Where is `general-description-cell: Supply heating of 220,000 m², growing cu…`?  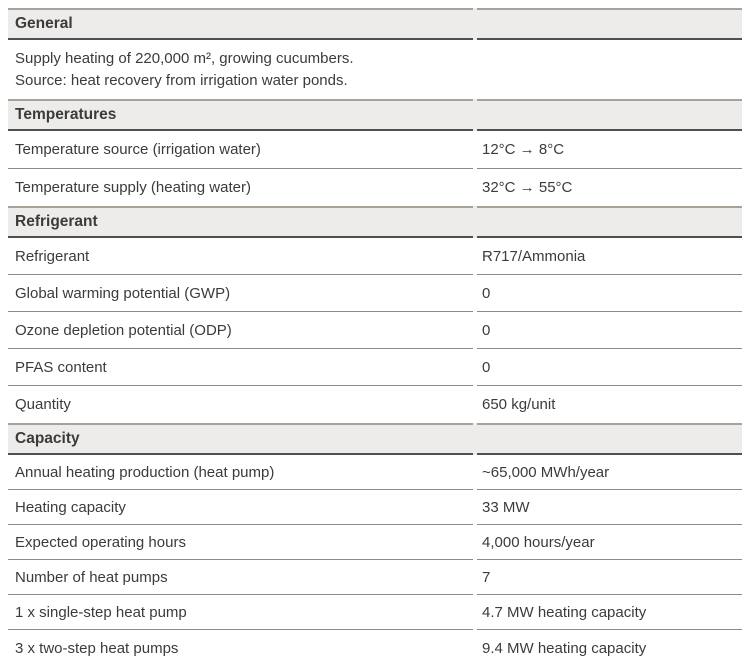
general-description-cell: Supply heating of 220,000 m², growing cu… is located at coordinates (375, 69).